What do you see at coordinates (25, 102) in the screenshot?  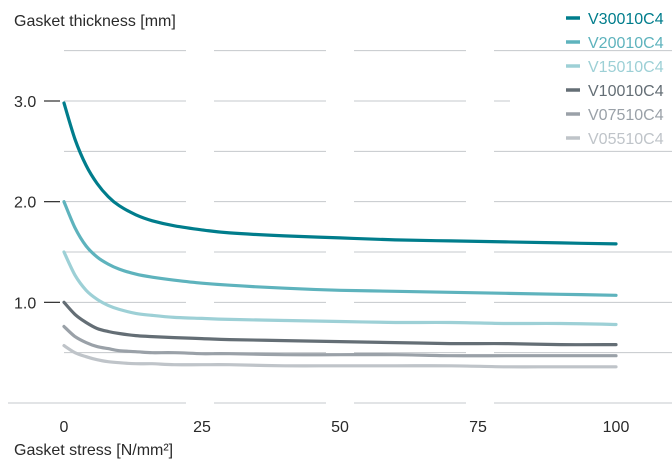 I see `y-tick-label: 3.0` at bounding box center [25, 102].